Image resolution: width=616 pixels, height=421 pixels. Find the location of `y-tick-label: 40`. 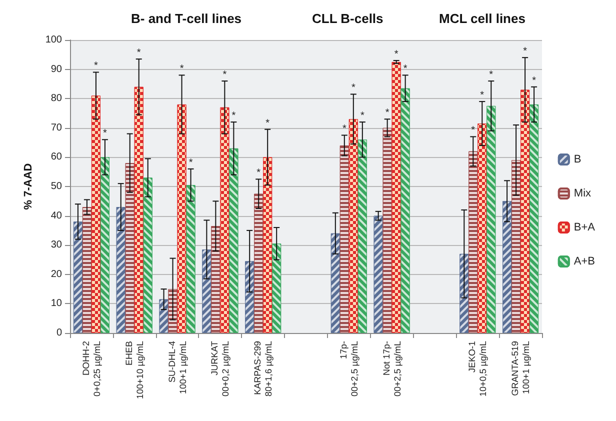

y-tick-label: 40 is located at coordinates (56, 216).